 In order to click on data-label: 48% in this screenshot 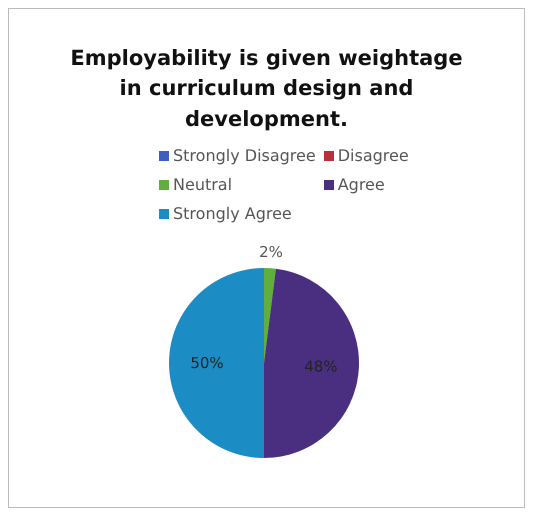, I will do `click(321, 367)`.